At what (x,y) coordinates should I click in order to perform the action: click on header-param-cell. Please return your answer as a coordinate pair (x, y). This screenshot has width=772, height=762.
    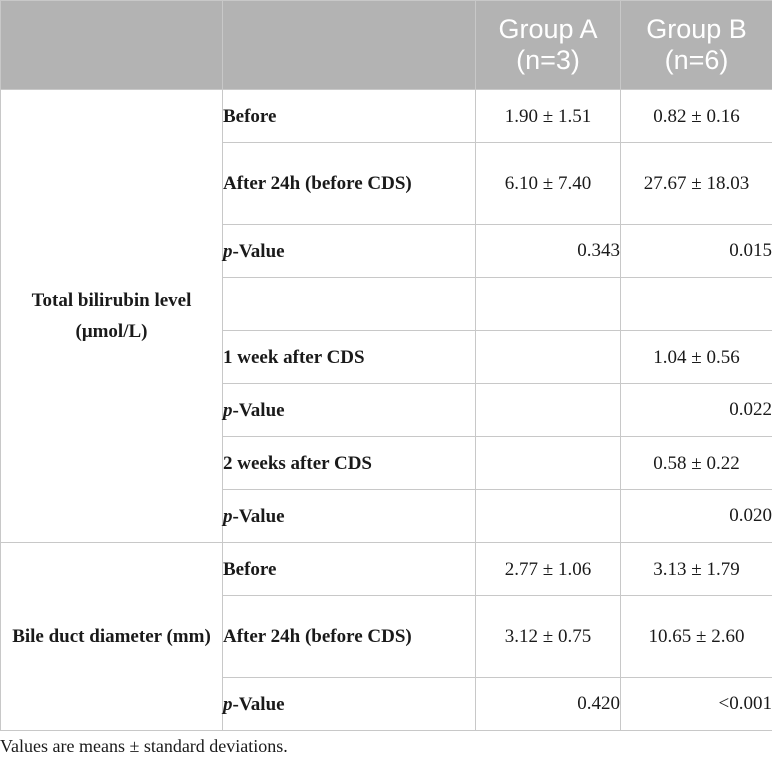
    Looking at the image, I should click on (349, 45).